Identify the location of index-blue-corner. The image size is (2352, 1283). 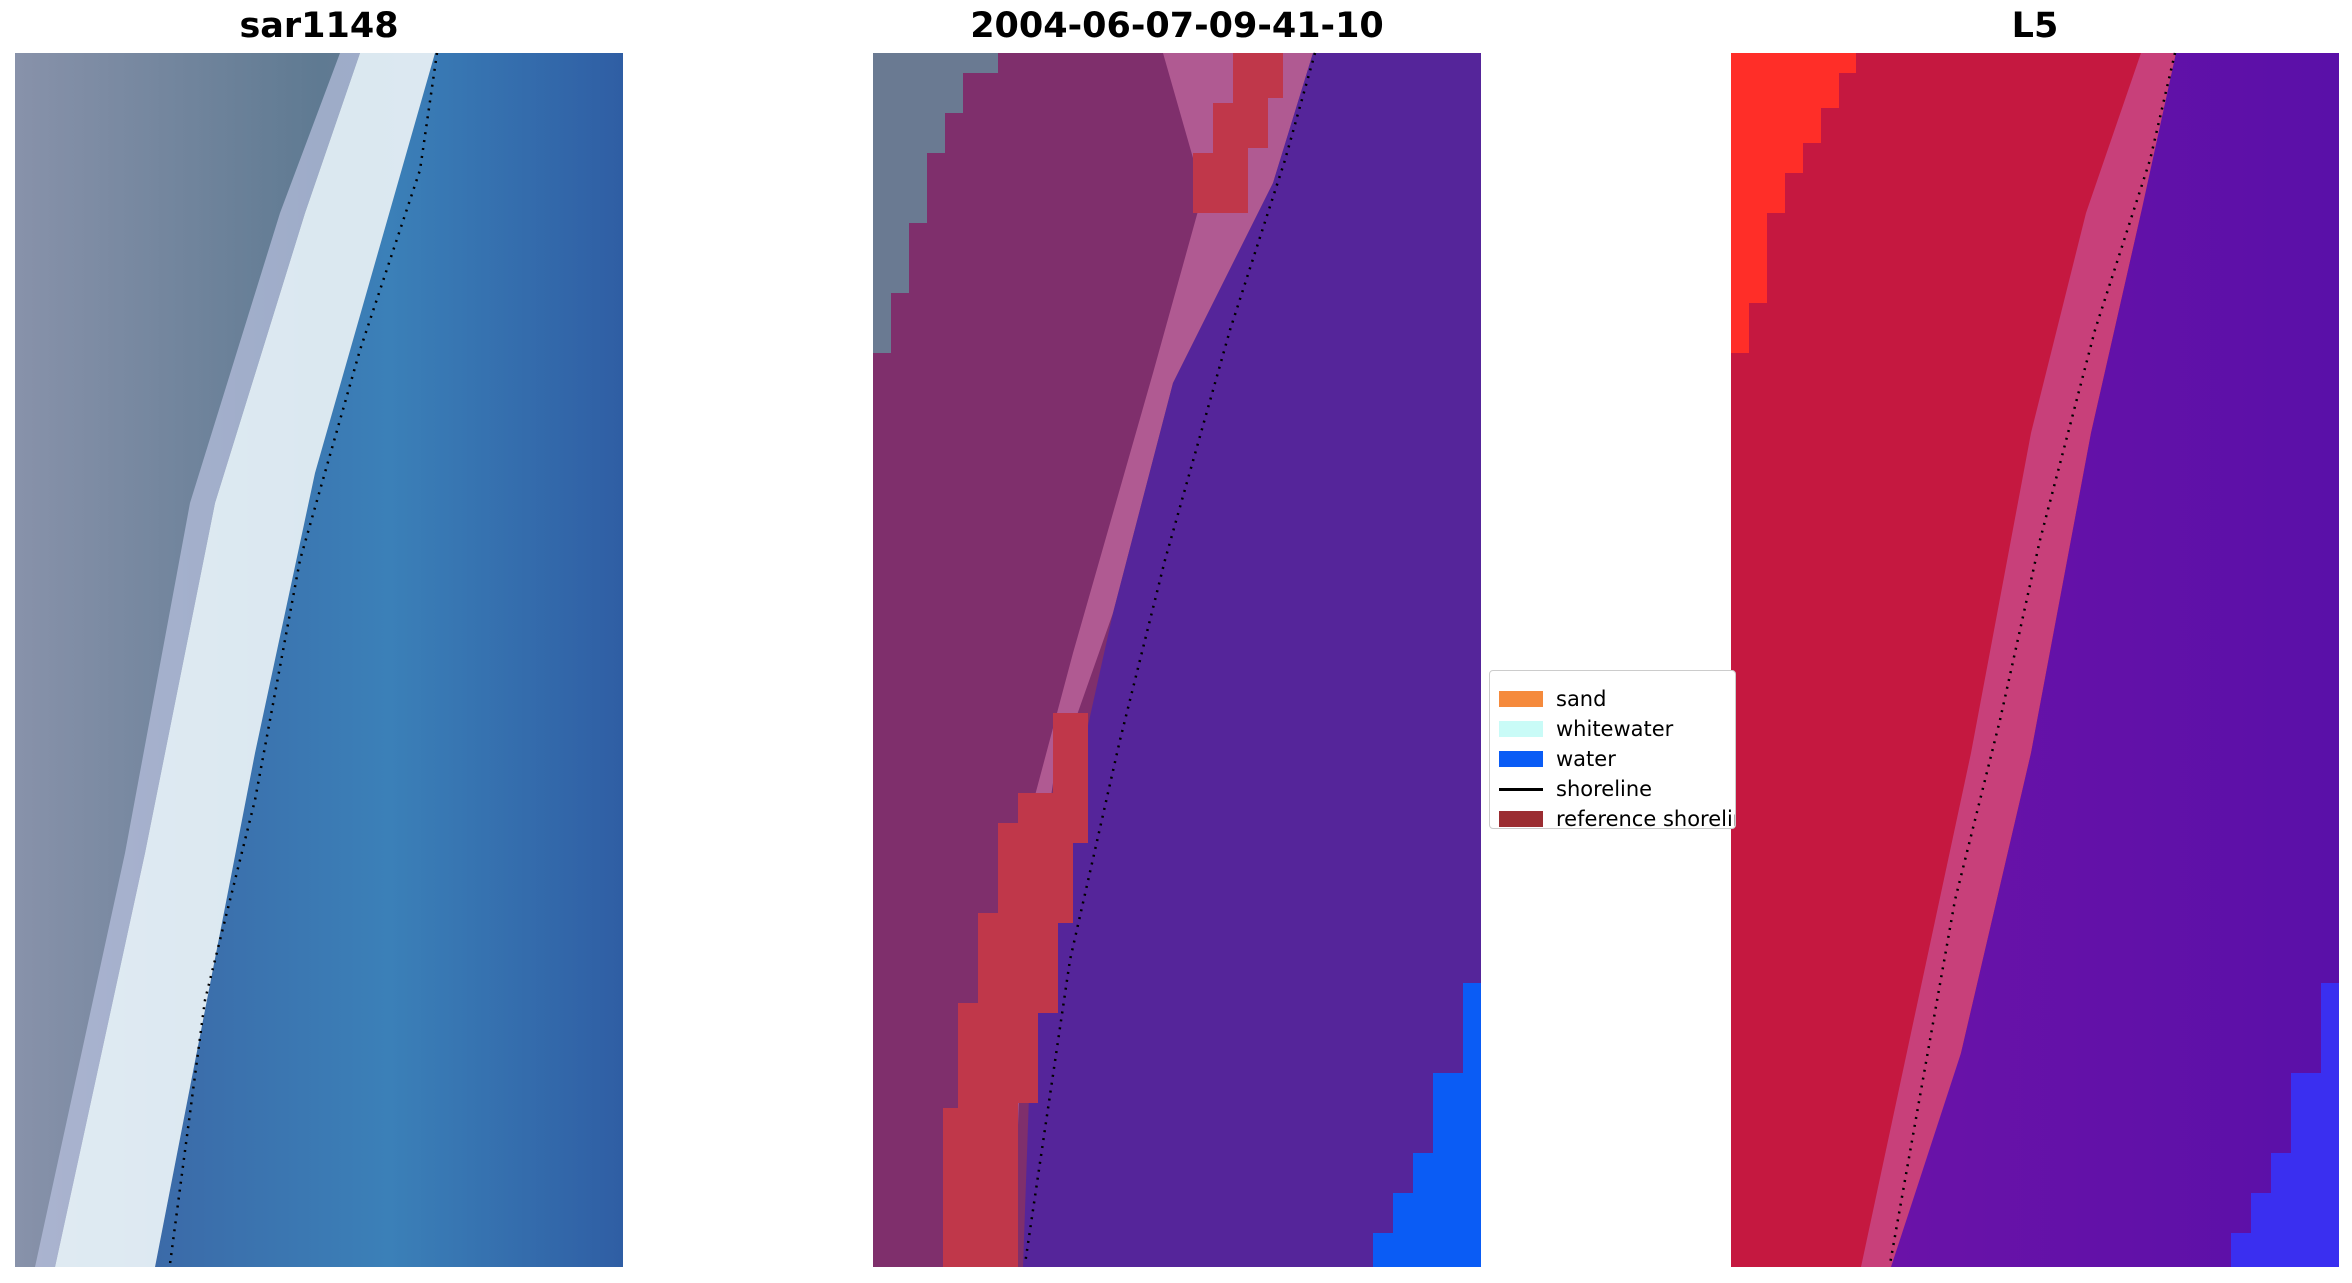
(2285, 1125).